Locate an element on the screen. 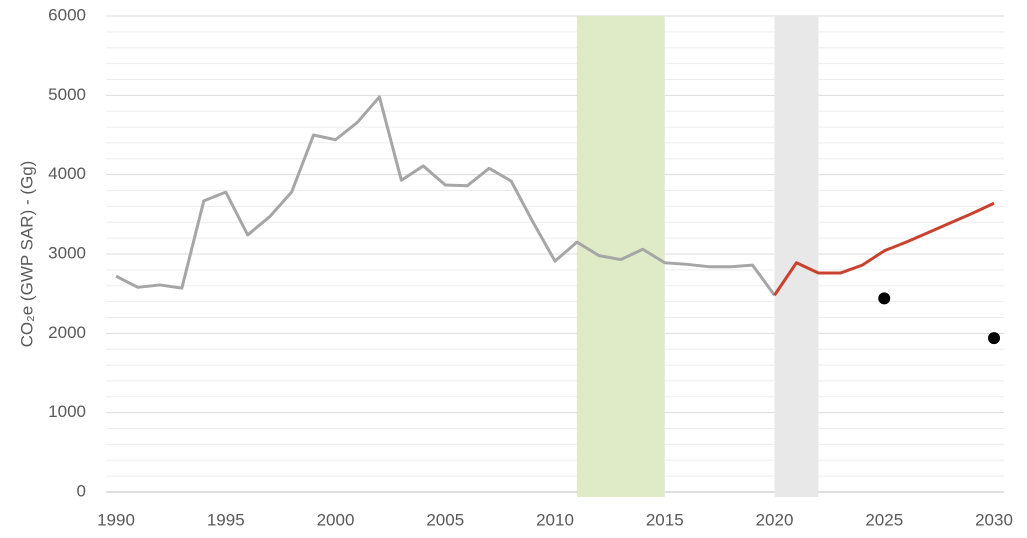 The image size is (1027, 538). y-tick-label: 6000 is located at coordinates (67, 14).